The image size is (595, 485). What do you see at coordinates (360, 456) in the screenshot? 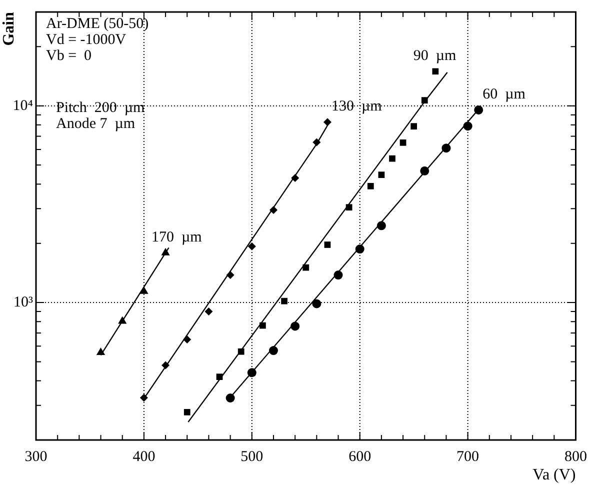
I see `x-tick-label: 600` at bounding box center [360, 456].